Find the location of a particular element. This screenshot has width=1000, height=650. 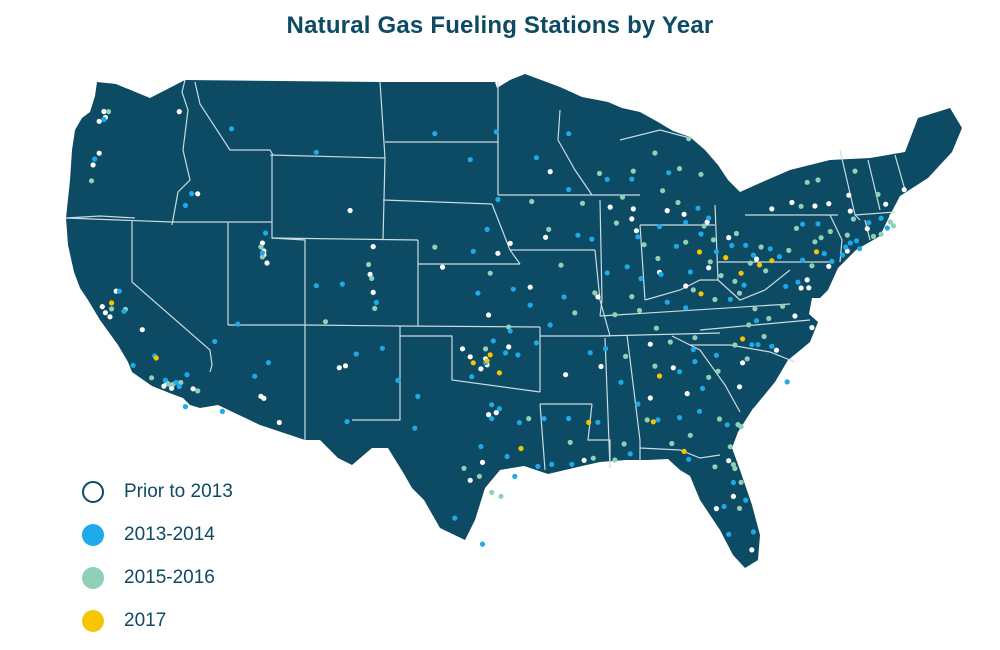

border-mt-wy is located at coordinates (327, 156).